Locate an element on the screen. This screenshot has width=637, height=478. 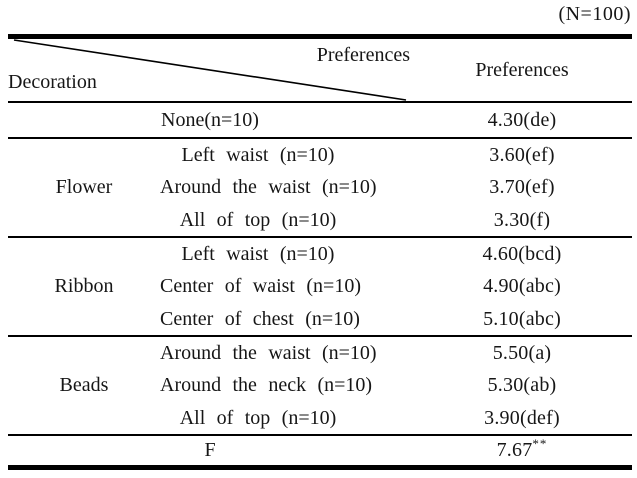
diagonal-divider-line is located at coordinates (210, 70).